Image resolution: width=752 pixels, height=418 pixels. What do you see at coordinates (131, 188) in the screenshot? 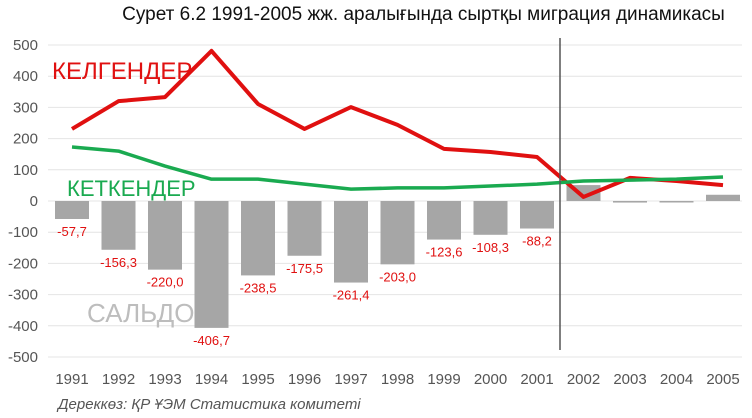
I see `legend-label-departures: КЕТКЕНДЕР` at bounding box center [131, 188].